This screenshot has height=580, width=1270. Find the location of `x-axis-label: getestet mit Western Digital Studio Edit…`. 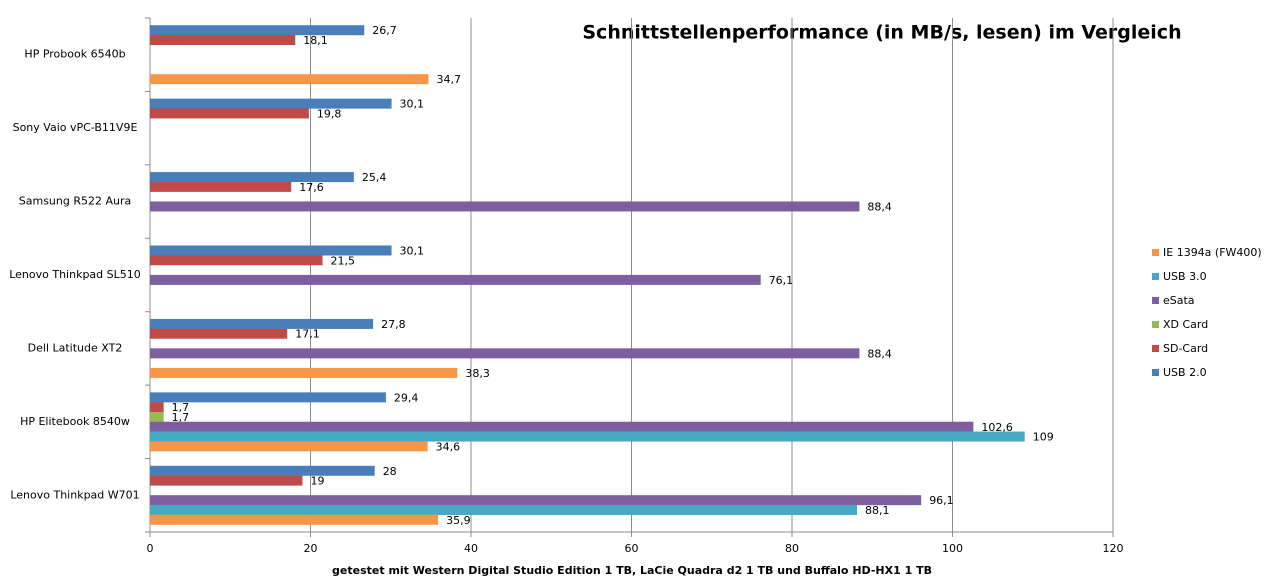

x-axis-label: getestet mit Western Digital Studio Edit… is located at coordinates (632, 570).